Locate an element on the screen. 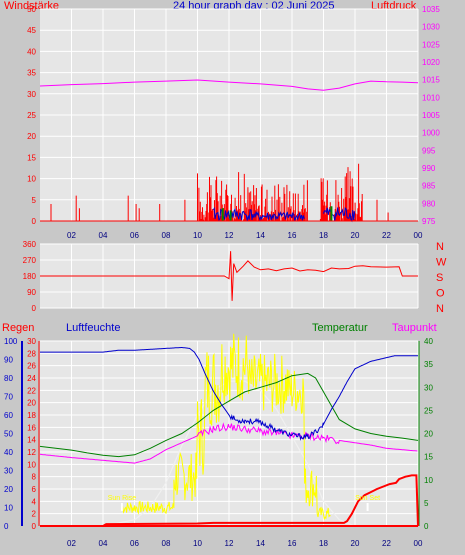 The image size is (465, 555). climate-x-tick-label: 08 is located at coordinates (166, 543).